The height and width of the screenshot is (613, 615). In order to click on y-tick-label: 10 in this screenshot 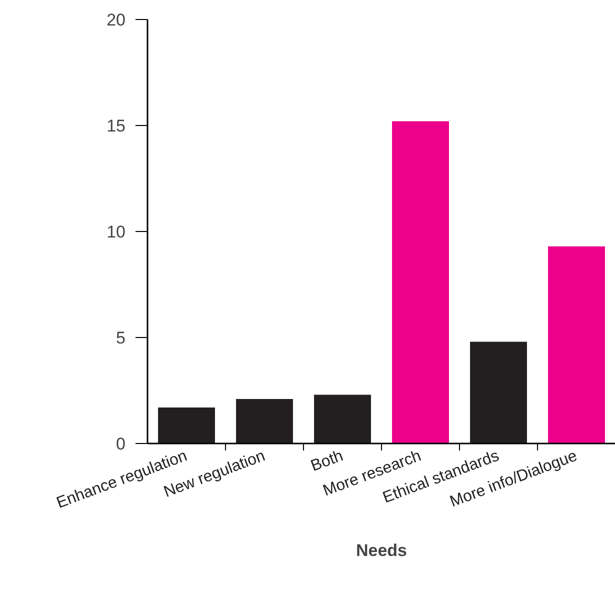, I will do `click(116, 232)`.